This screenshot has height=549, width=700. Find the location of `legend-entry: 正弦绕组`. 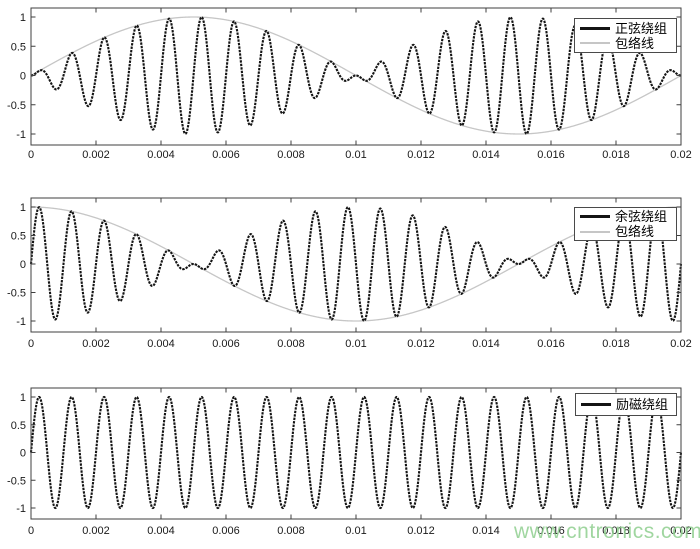

legend-entry: 正弦绕组 is located at coordinates (625, 28).